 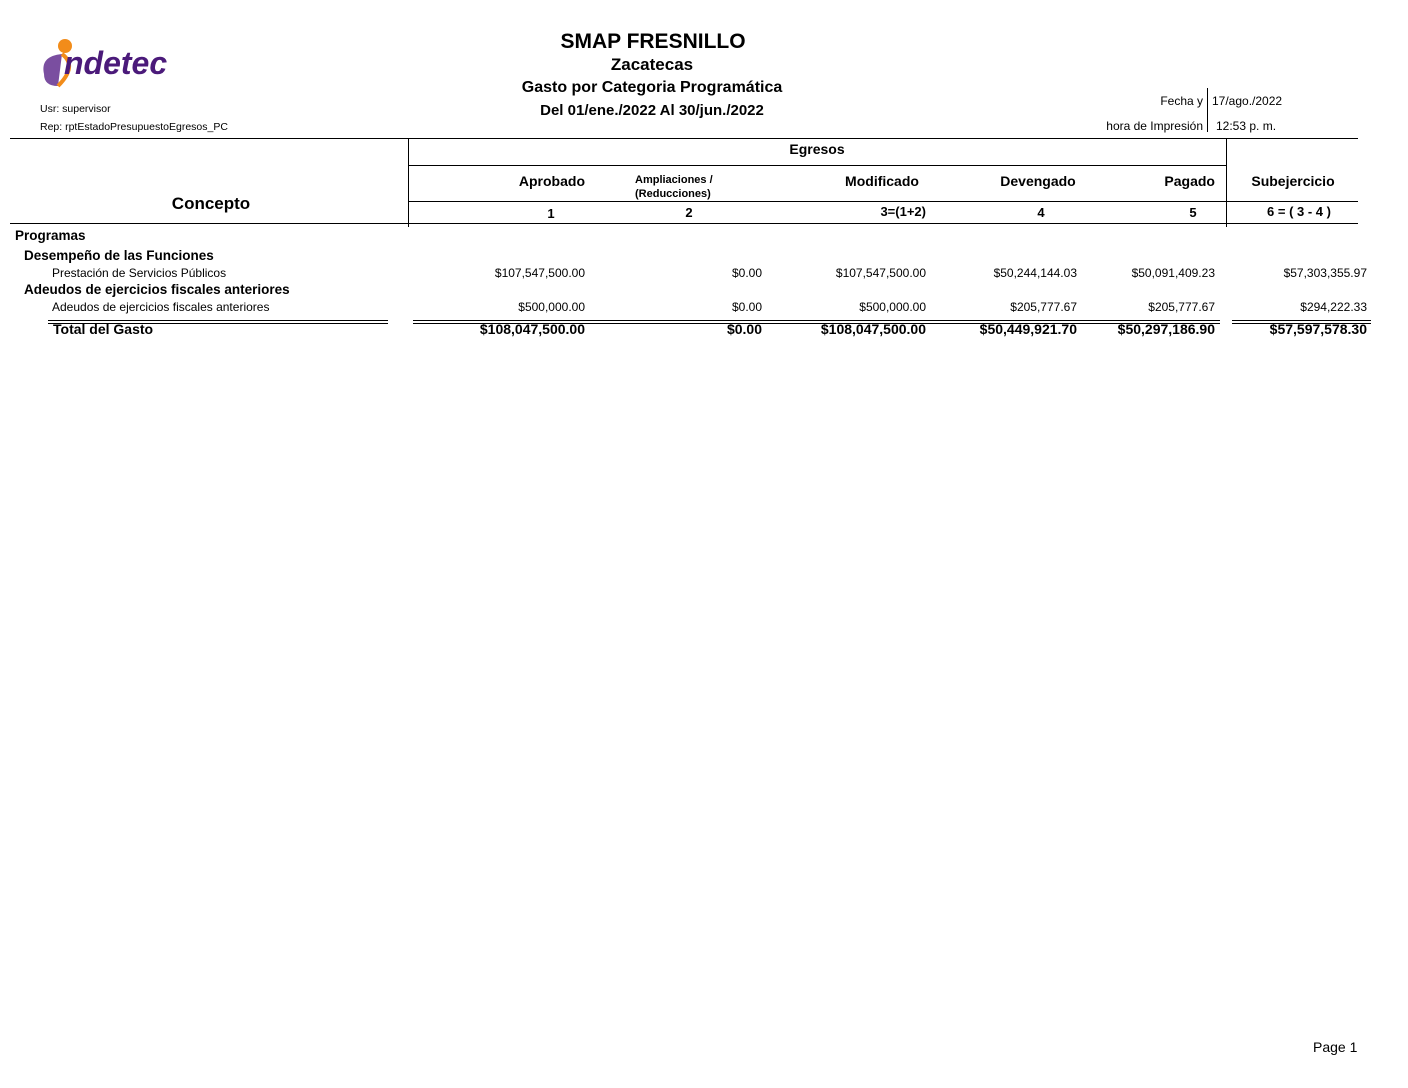 What do you see at coordinates (1166, 329) in the screenshot?
I see `total-value: $50,297,186.90` at bounding box center [1166, 329].